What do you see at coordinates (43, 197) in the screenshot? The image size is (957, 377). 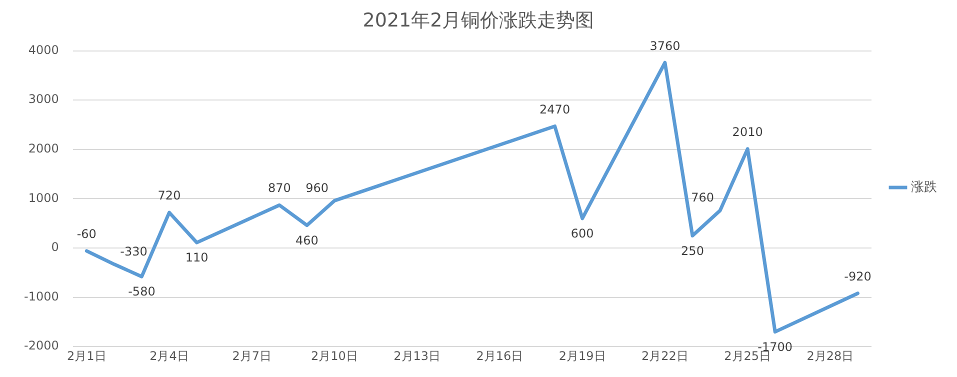 I see `y-tick-label: 1000` at bounding box center [43, 197].